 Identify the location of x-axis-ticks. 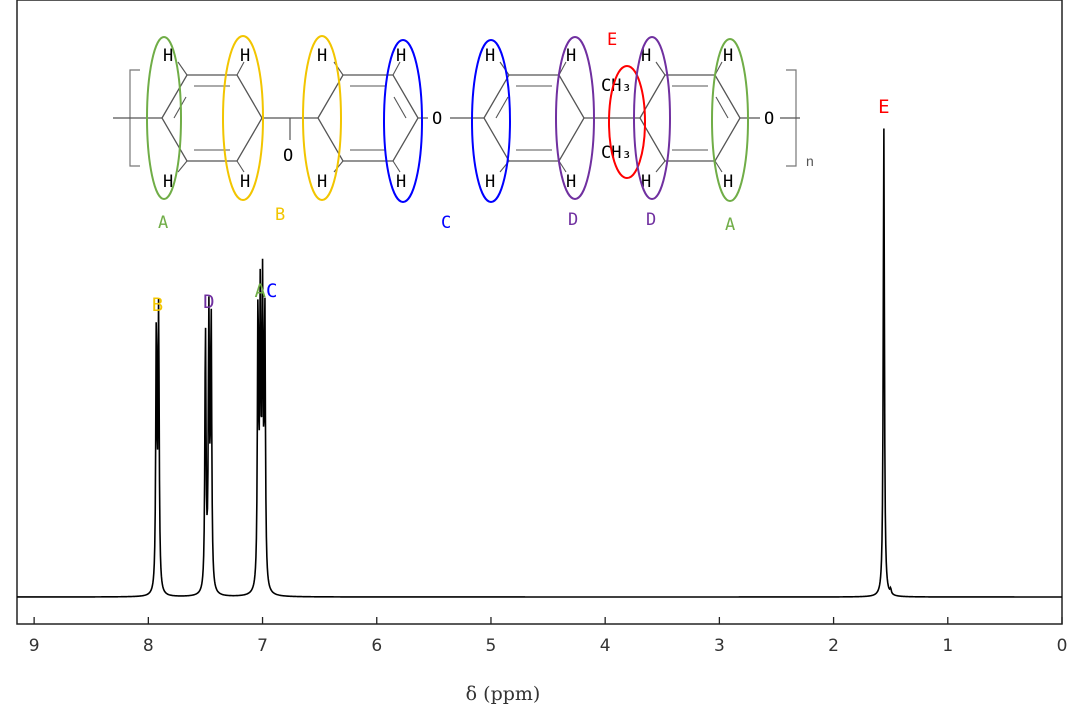
(548, 620).